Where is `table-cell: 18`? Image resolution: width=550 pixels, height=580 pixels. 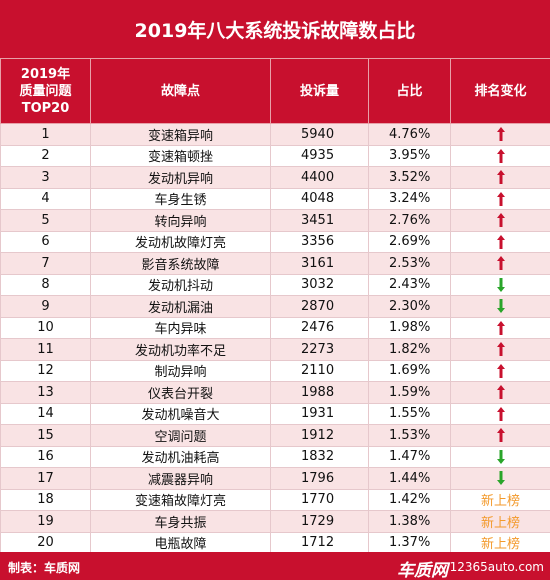
table-cell: 18 is located at coordinates (45, 499).